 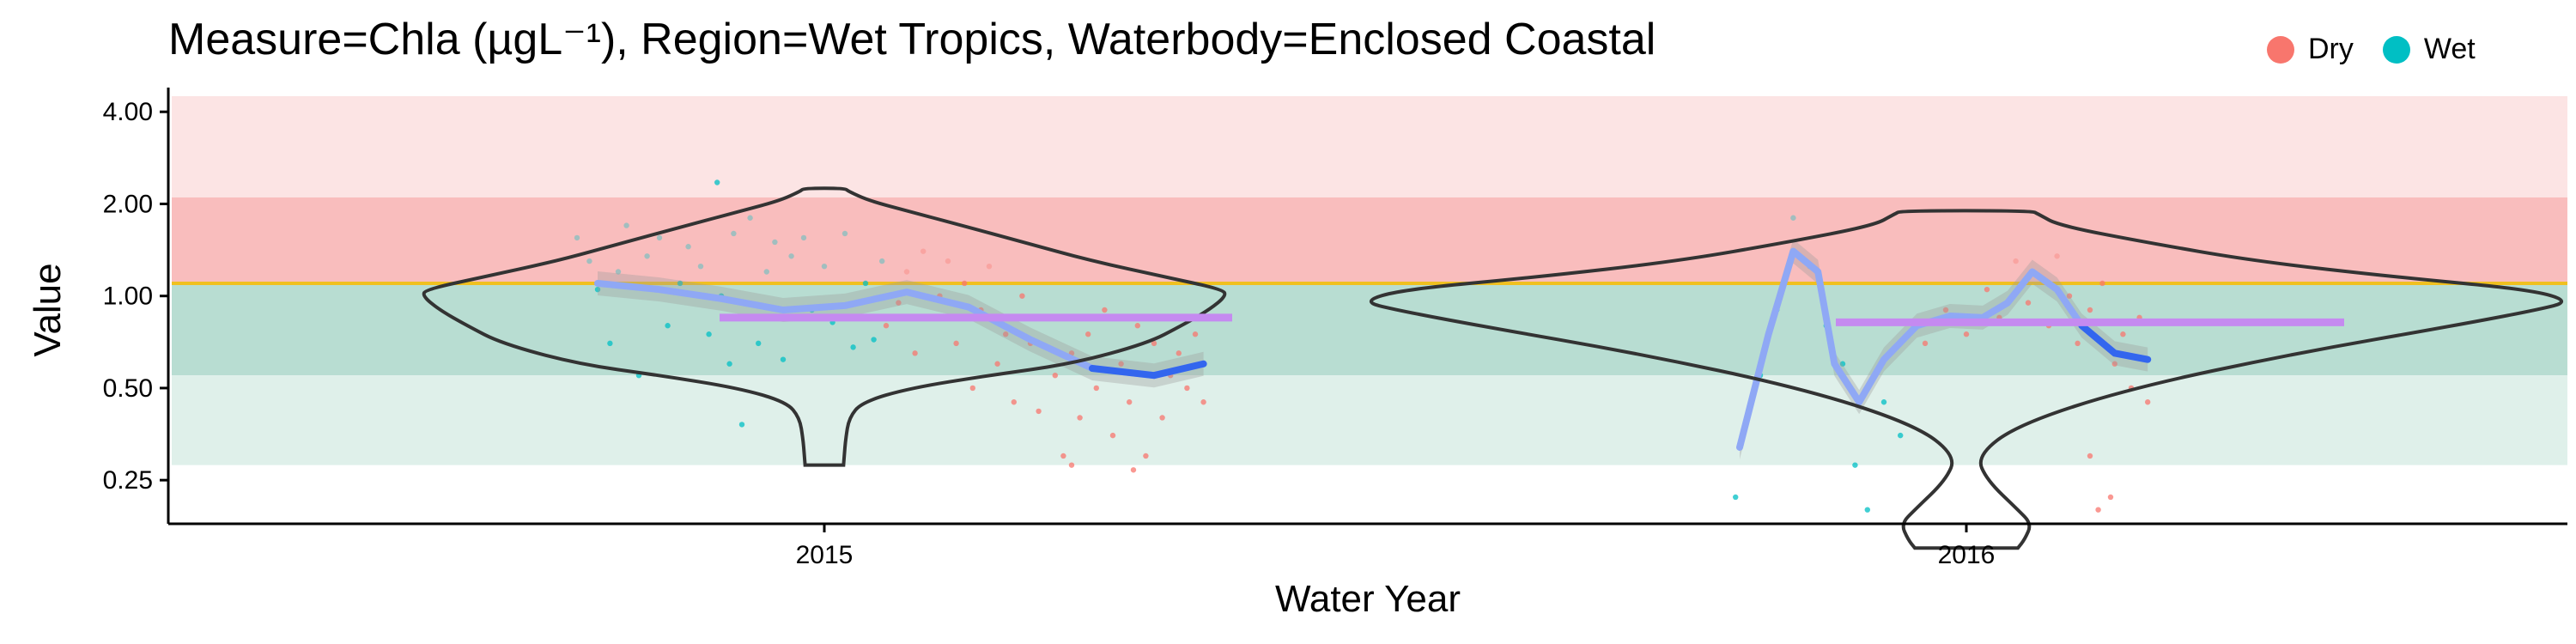 What do you see at coordinates (2115, 343) in the screenshot?
I see `smooth-line-end-2016` at bounding box center [2115, 343].